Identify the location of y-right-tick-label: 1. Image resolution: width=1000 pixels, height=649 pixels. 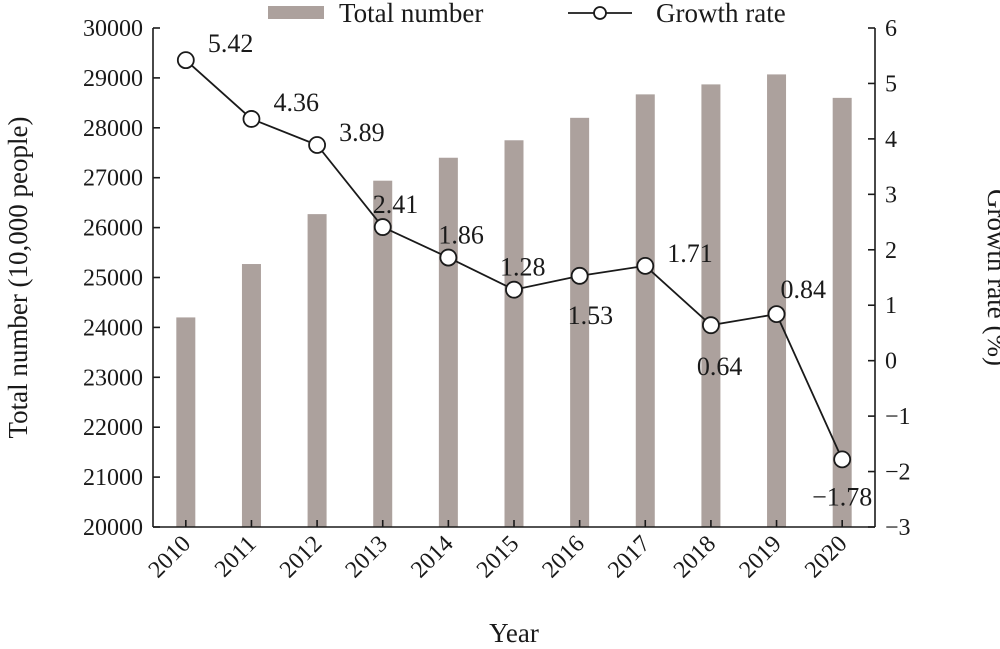
(891, 306).